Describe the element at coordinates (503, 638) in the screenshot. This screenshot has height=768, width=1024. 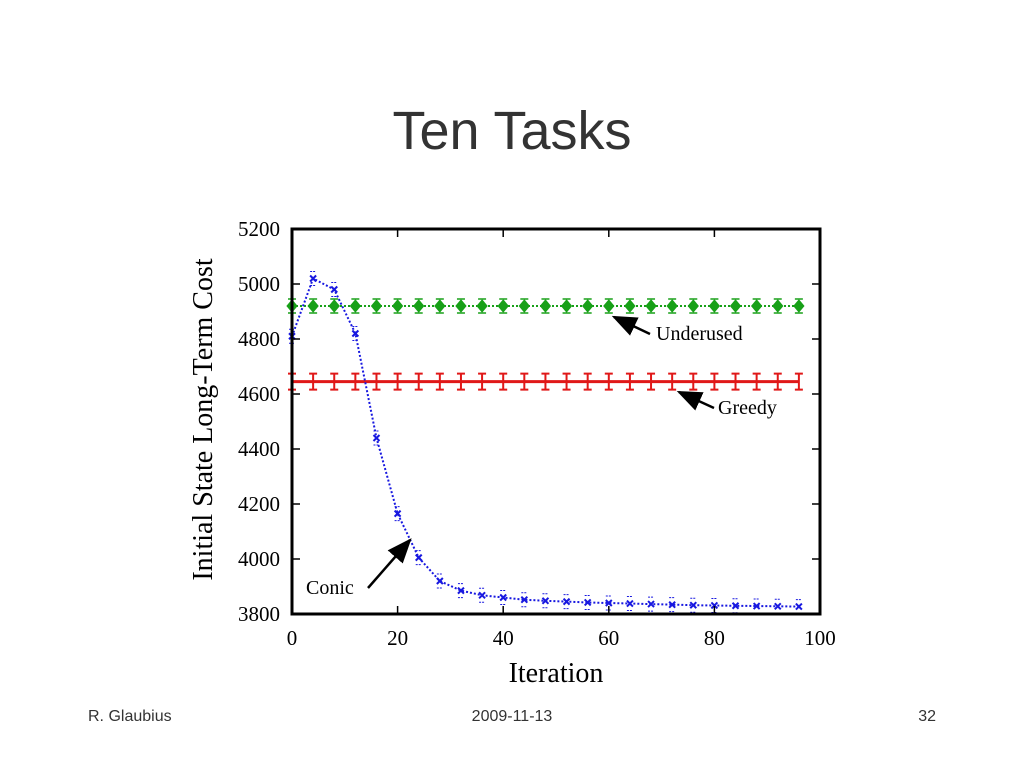
I see `x-tick-label: 40` at that location.